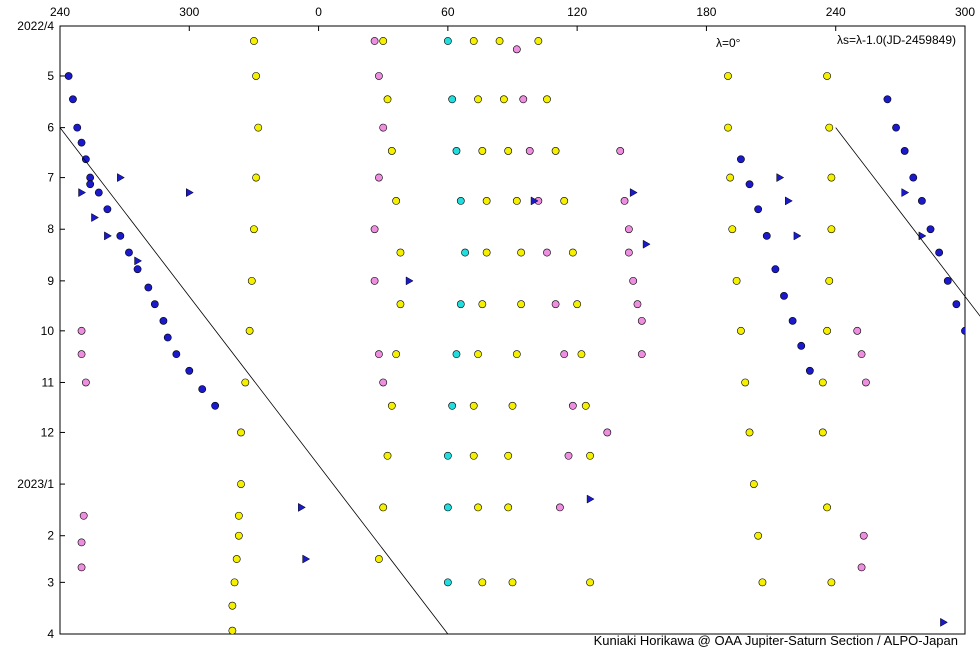 The height and width of the screenshot is (650, 980). I want to click on y-tick-label: 12, so click(48, 432).